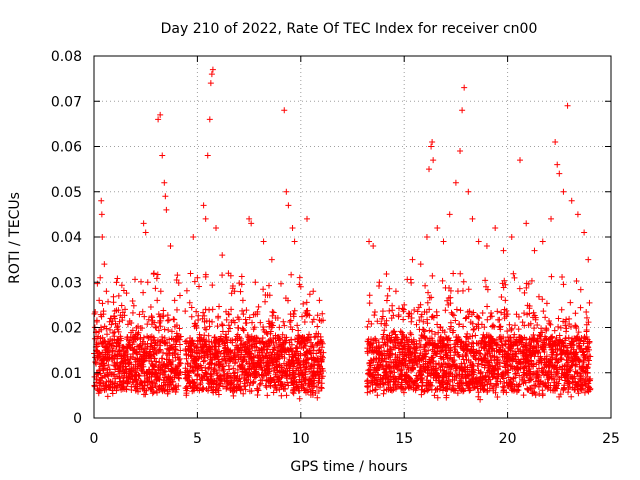 Image resolution: width=640 pixels, height=480 pixels. I want to click on x-tick-label: 15, so click(404, 439).